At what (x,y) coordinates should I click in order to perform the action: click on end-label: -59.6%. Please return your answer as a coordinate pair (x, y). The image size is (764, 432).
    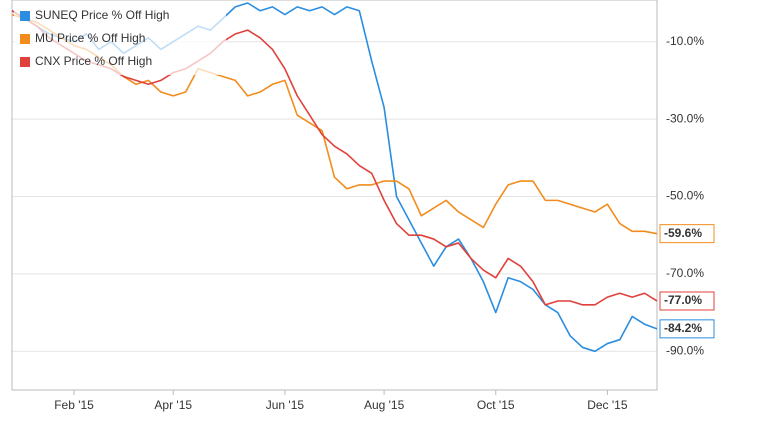
    Looking at the image, I should click on (683, 233).